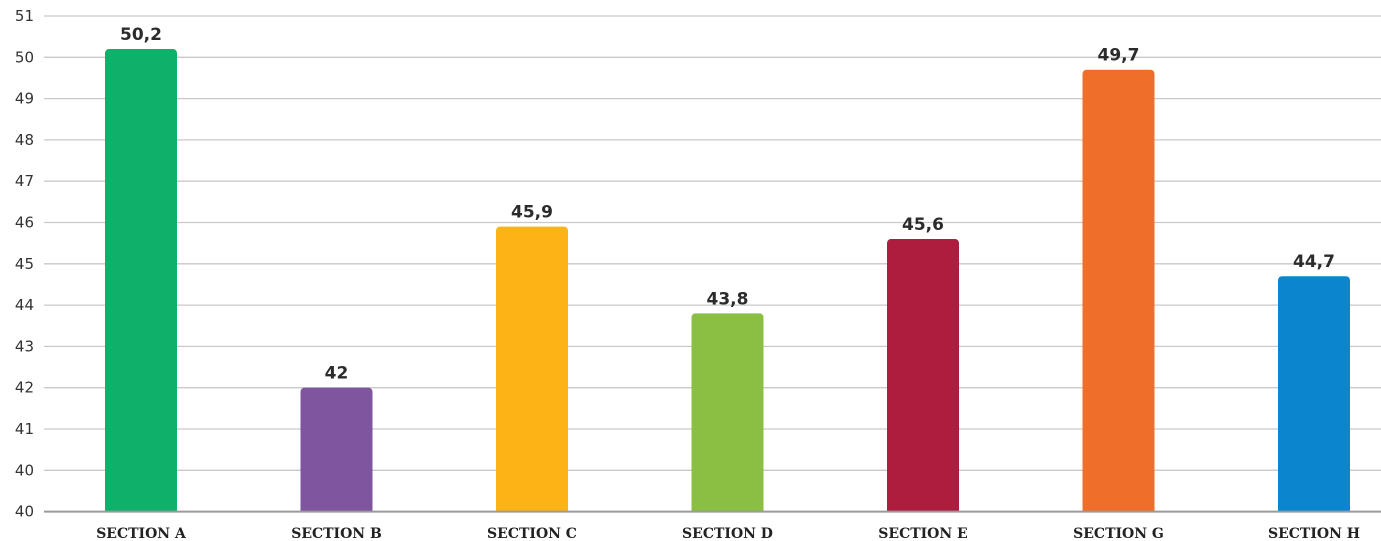 The image size is (1381, 541). I want to click on y-tick-label: 42, so click(24, 388).